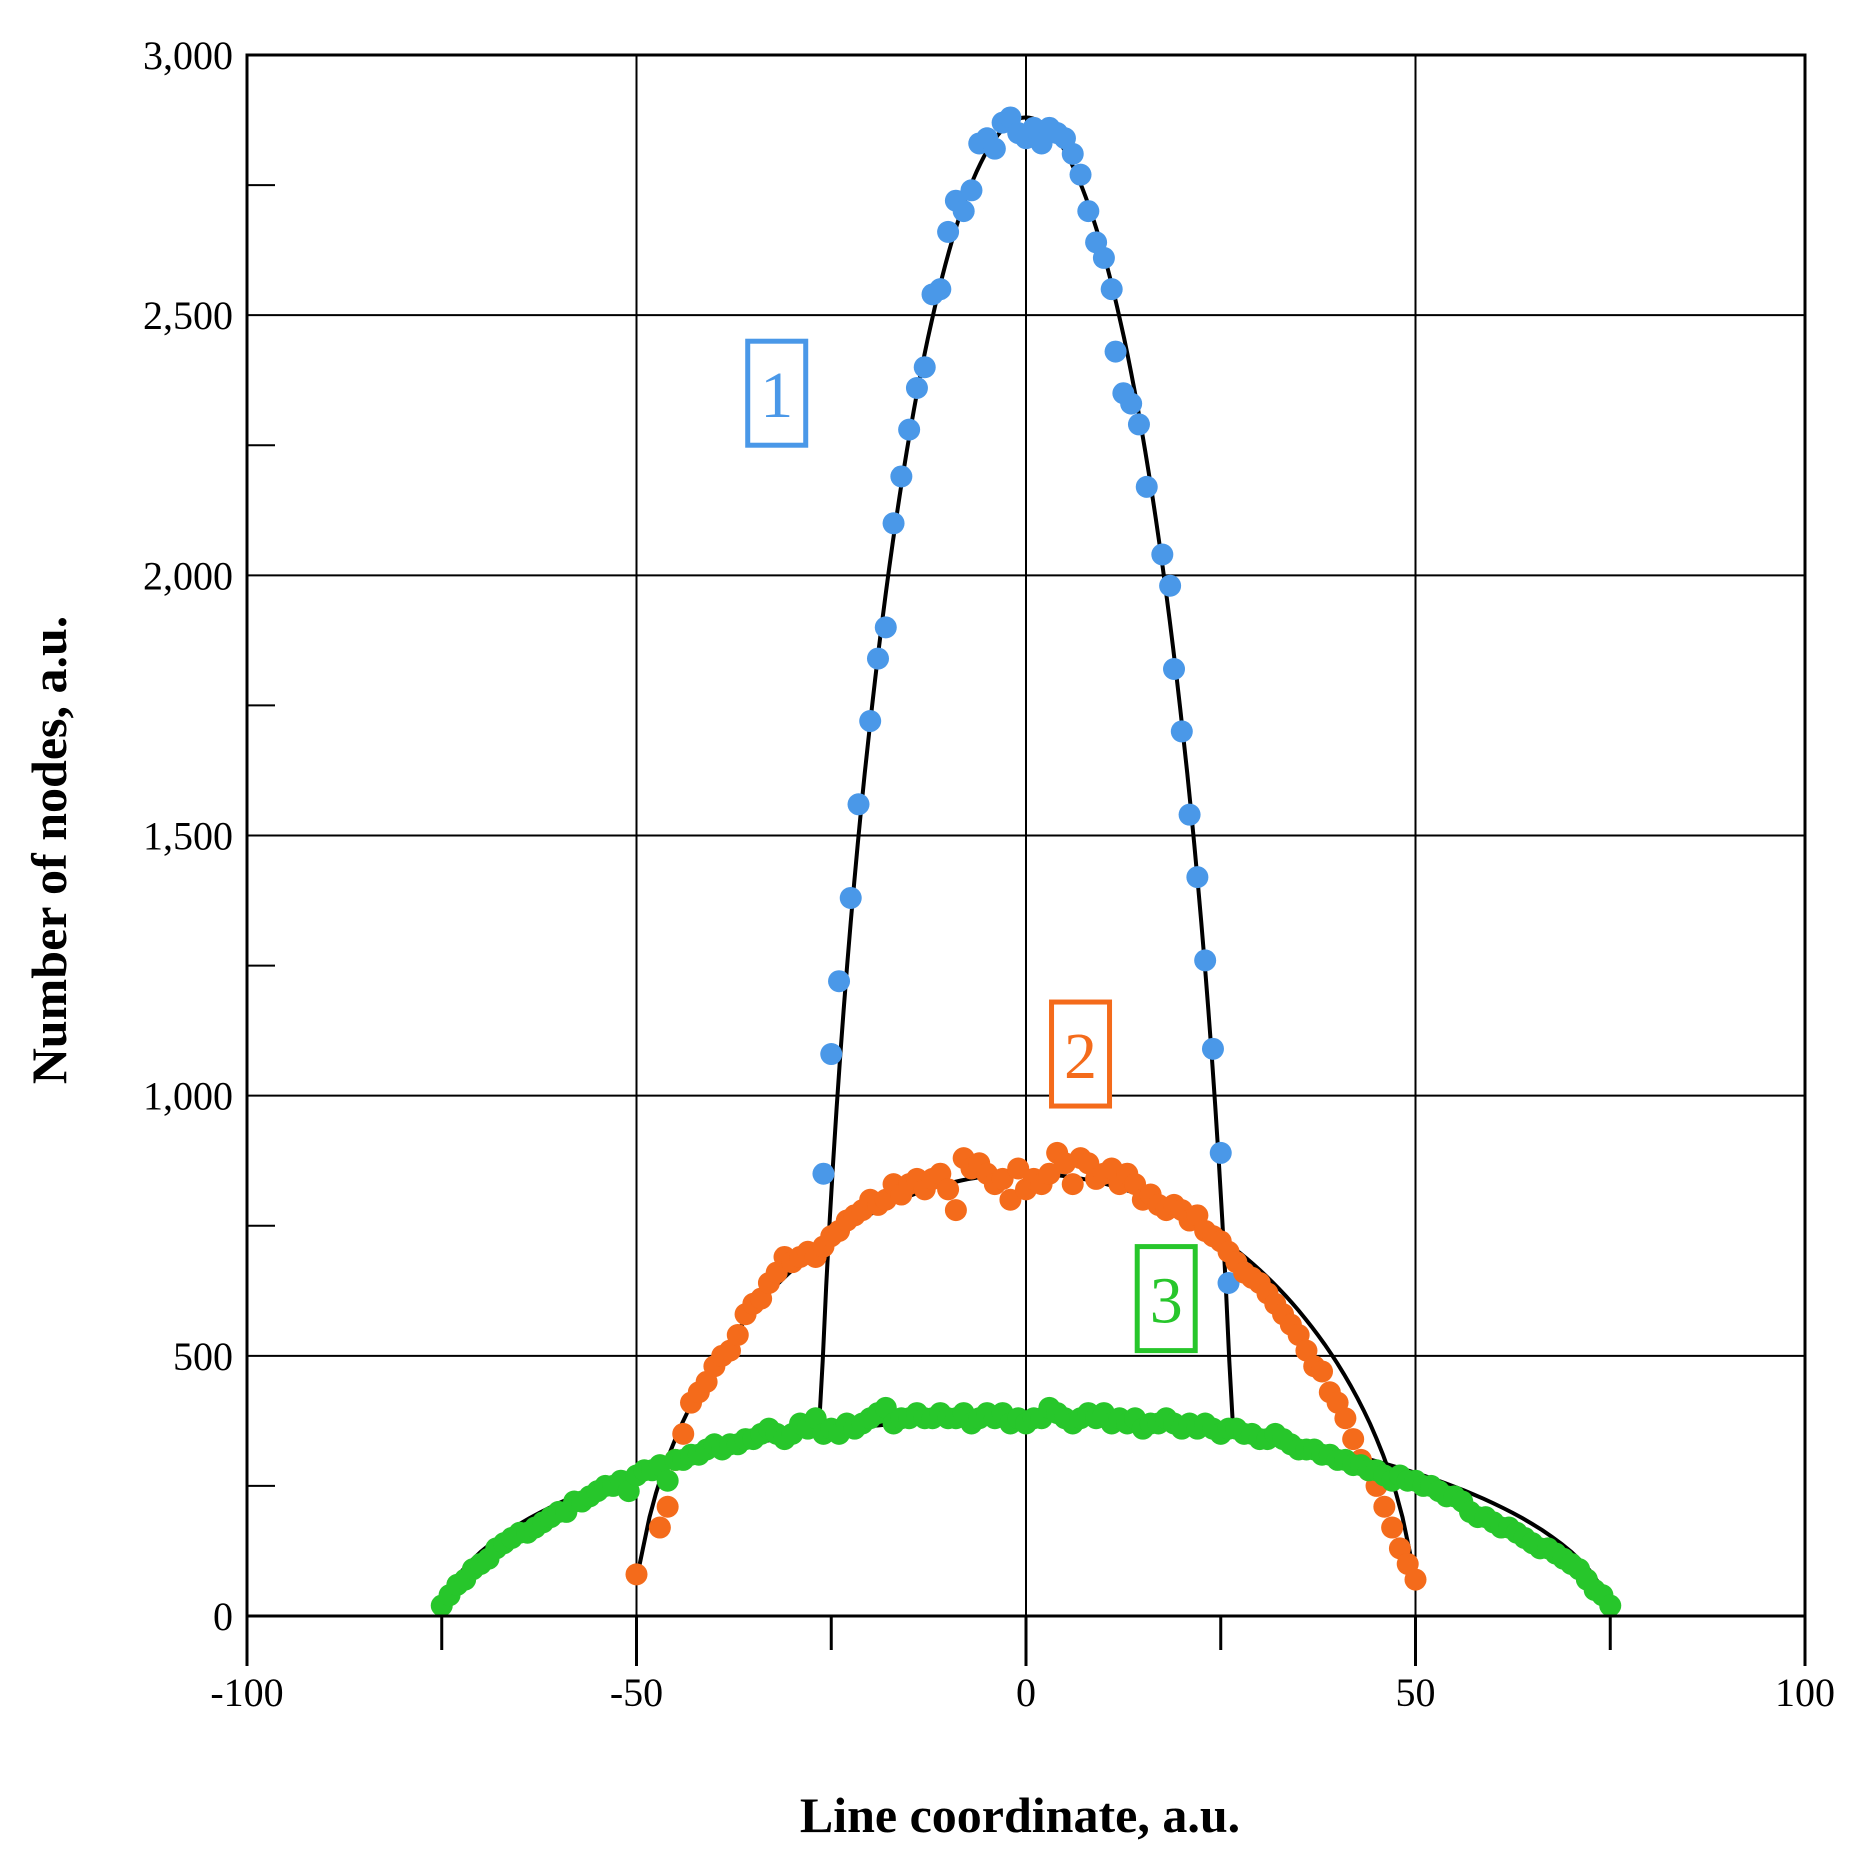 The height and width of the screenshot is (1850, 1856). What do you see at coordinates (1020, 1815) in the screenshot?
I see `x-axis-title: Line coordinate, a.u.` at bounding box center [1020, 1815].